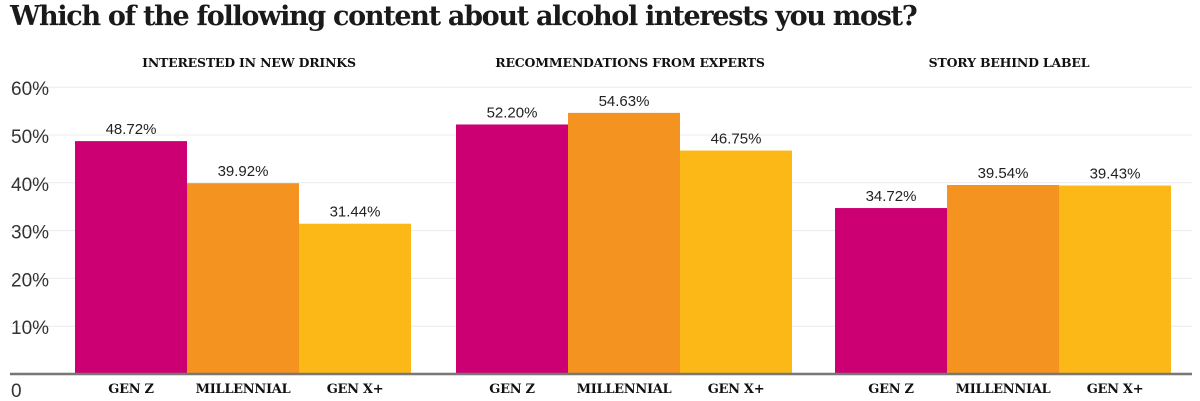 This screenshot has height=401, width=1200. Describe the element at coordinates (624, 101) in the screenshot. I see `data-label: 54.63%` at that location.